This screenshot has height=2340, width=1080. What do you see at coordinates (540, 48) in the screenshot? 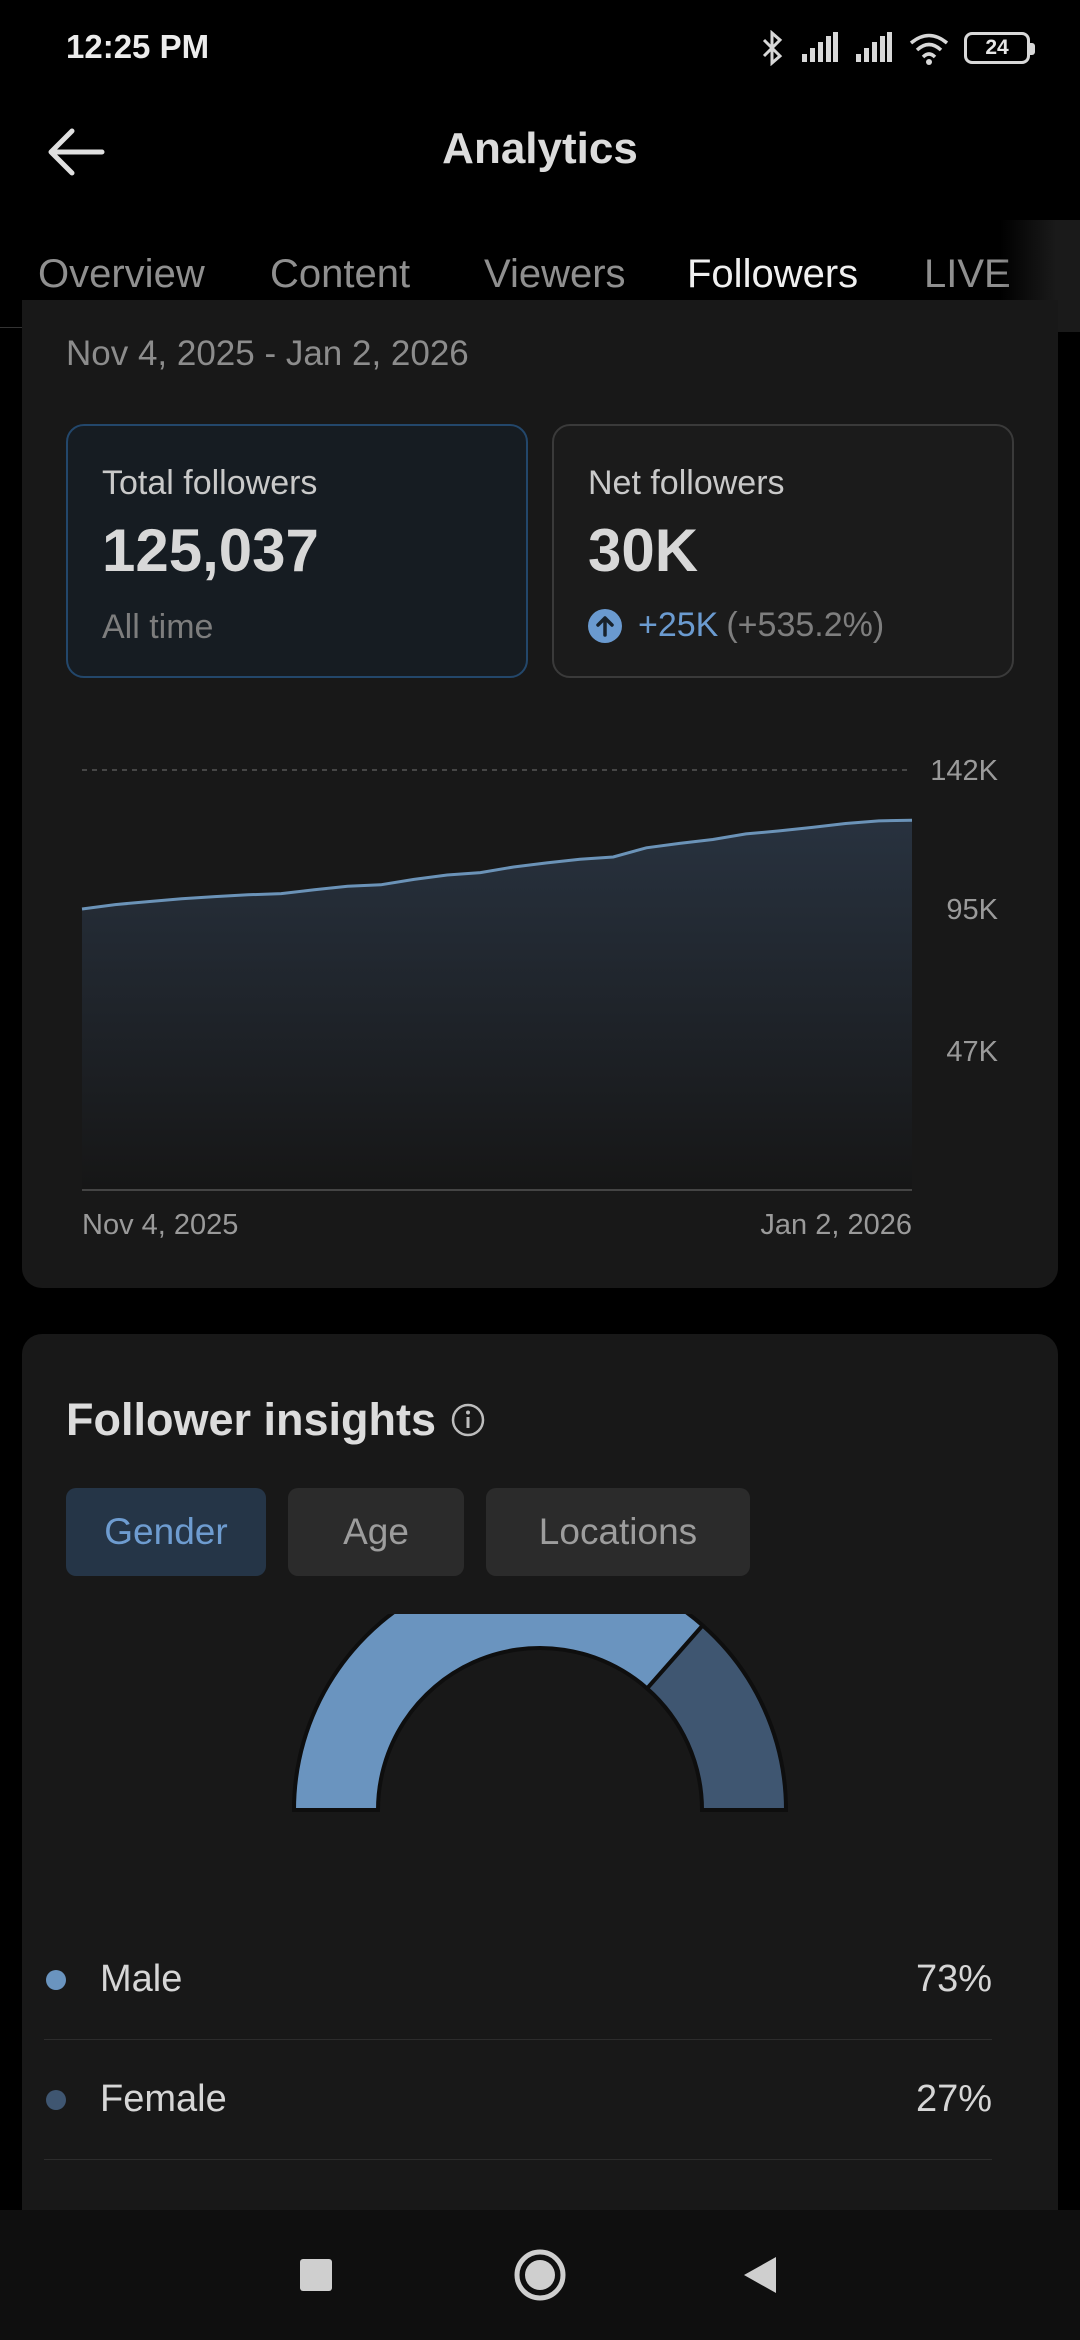
I see `status-bar: 12:25 PM 24` at bounding box center [540, 48].